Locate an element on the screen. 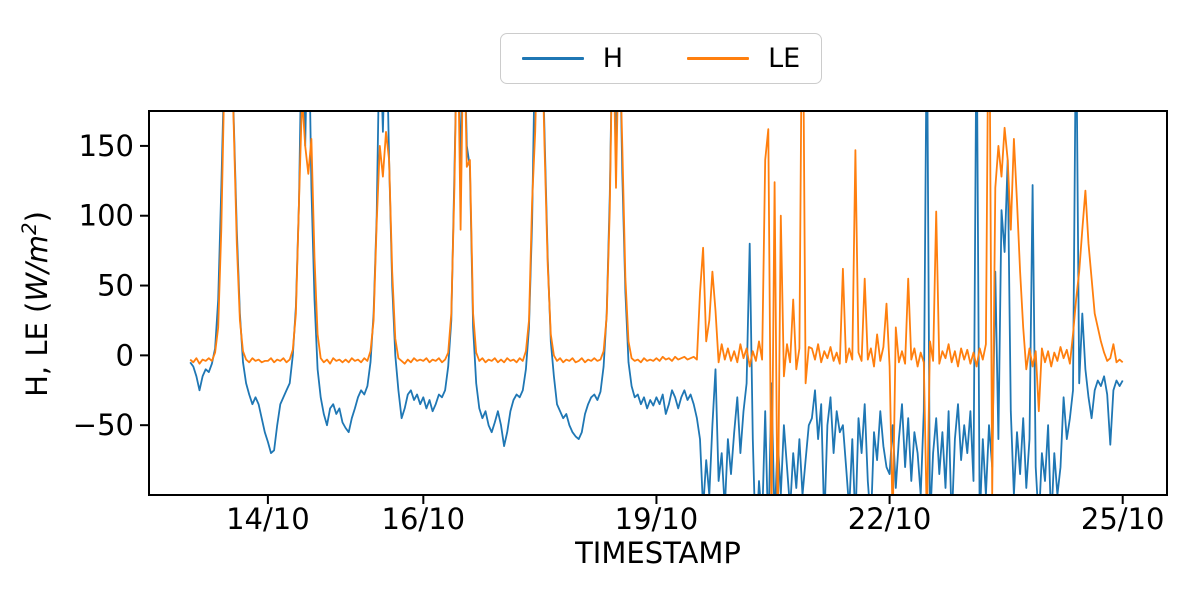  y-axis-title-units: W/m is located at coordinates (36, 268).